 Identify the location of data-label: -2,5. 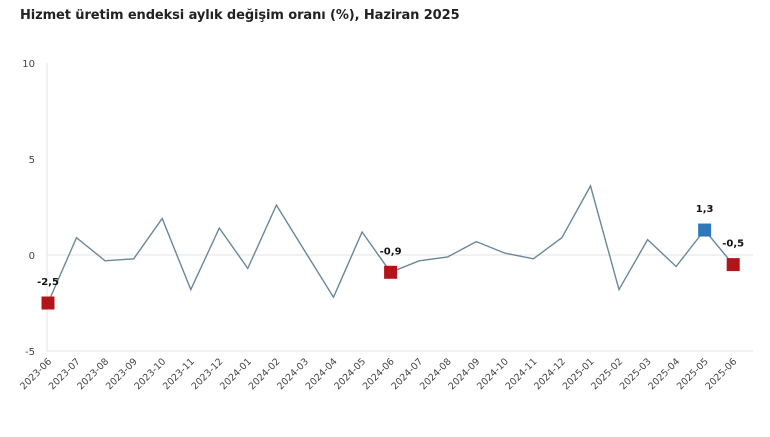
(48, 282).